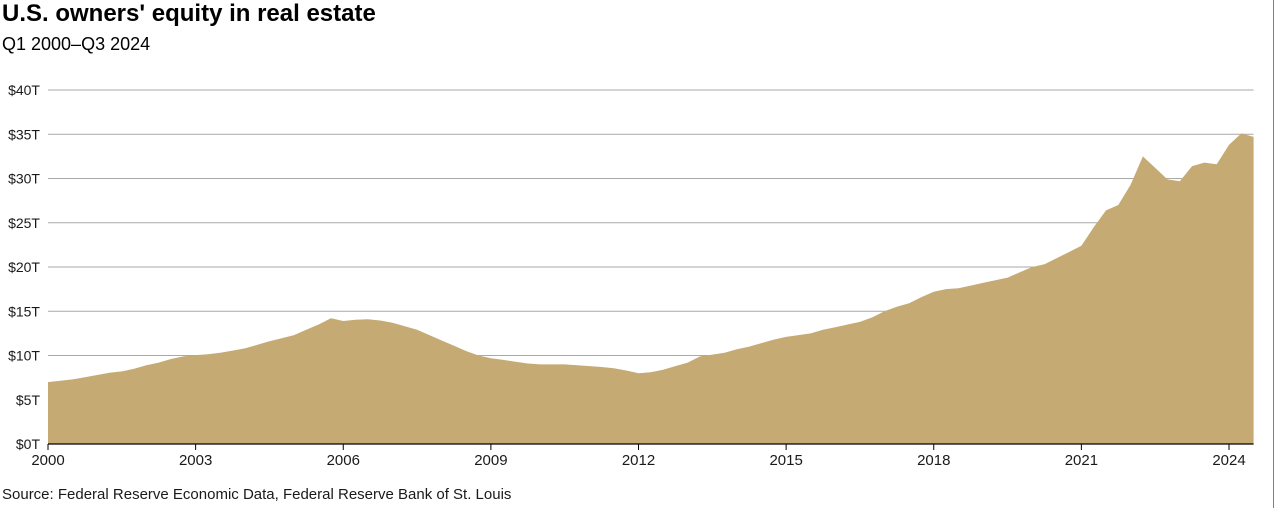  Describe the element at coordinates (47, 460) in the screenshot. I see `x-tick-label: 2000` at that location.